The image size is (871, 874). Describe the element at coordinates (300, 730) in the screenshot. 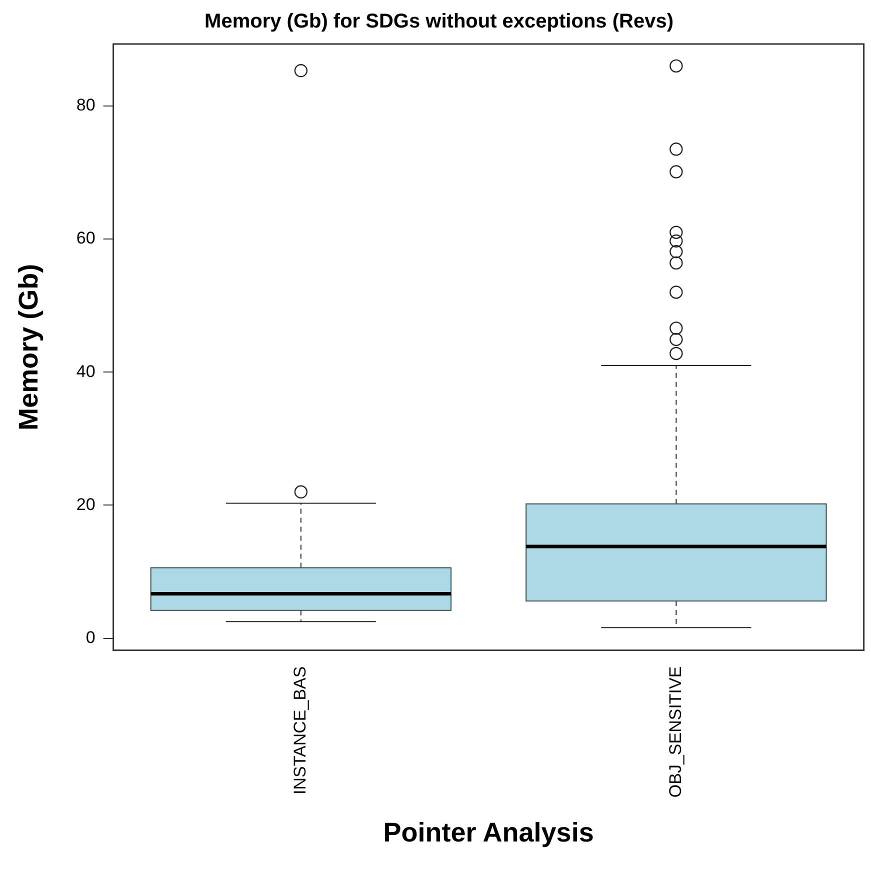

I see `x-tick-label: INSTANCE_BAS` at that location.